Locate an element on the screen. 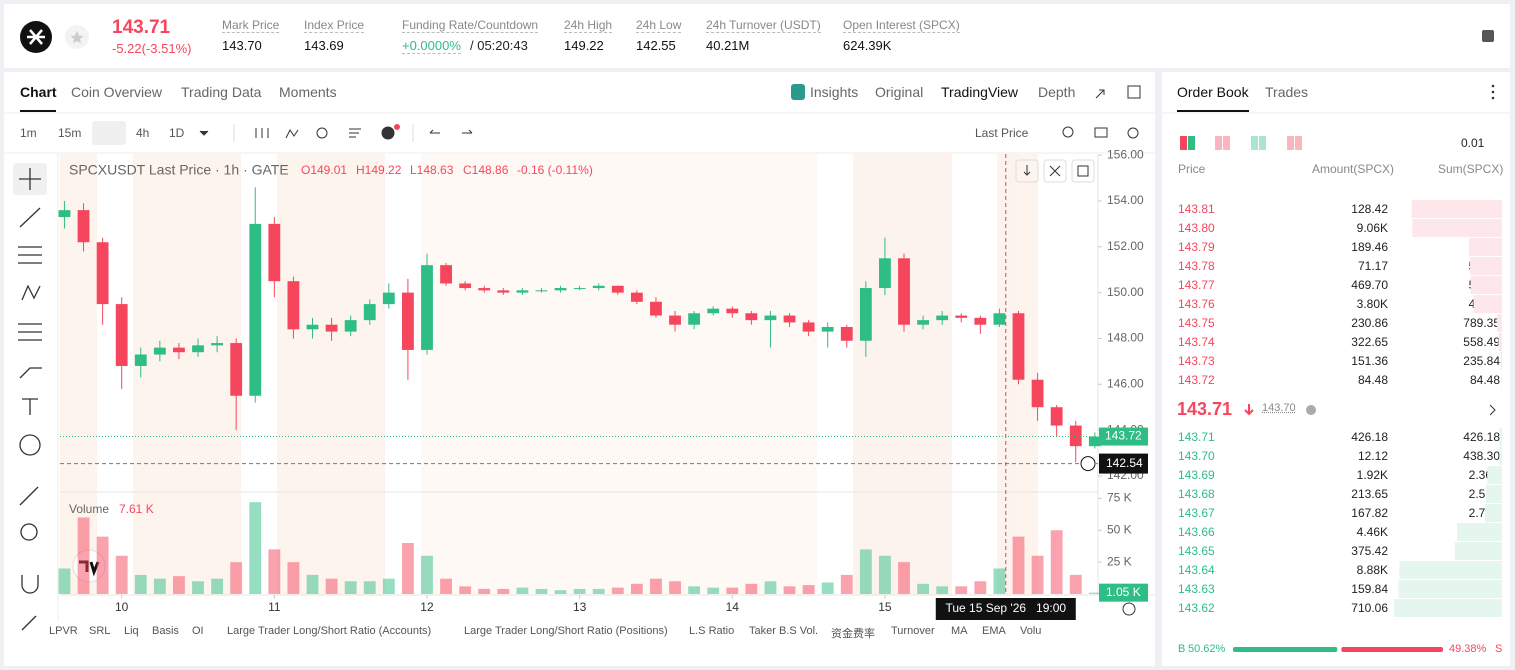  main-tab: Trading Data is located at coordinates (221, 92).